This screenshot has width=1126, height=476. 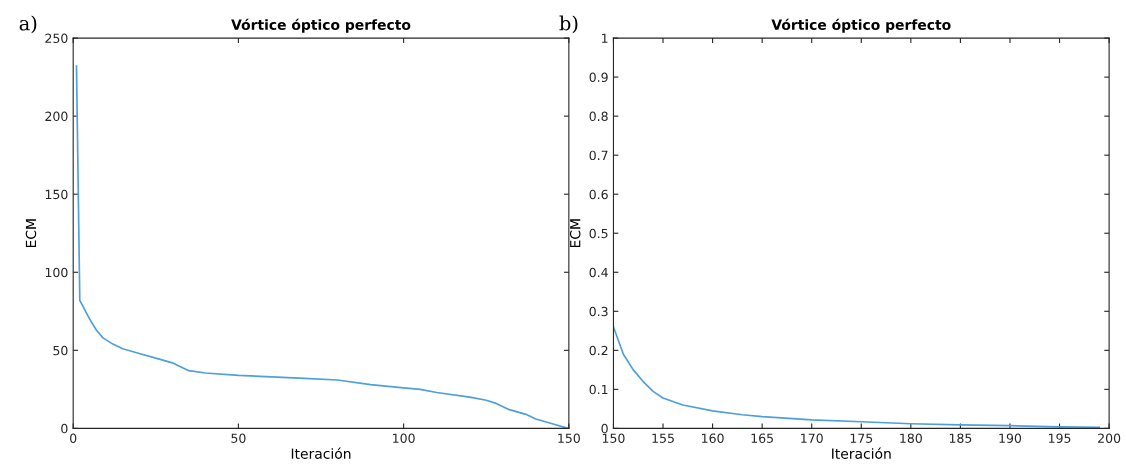 I want to click on x-tick-label: 170, so click(x=812, y=438).